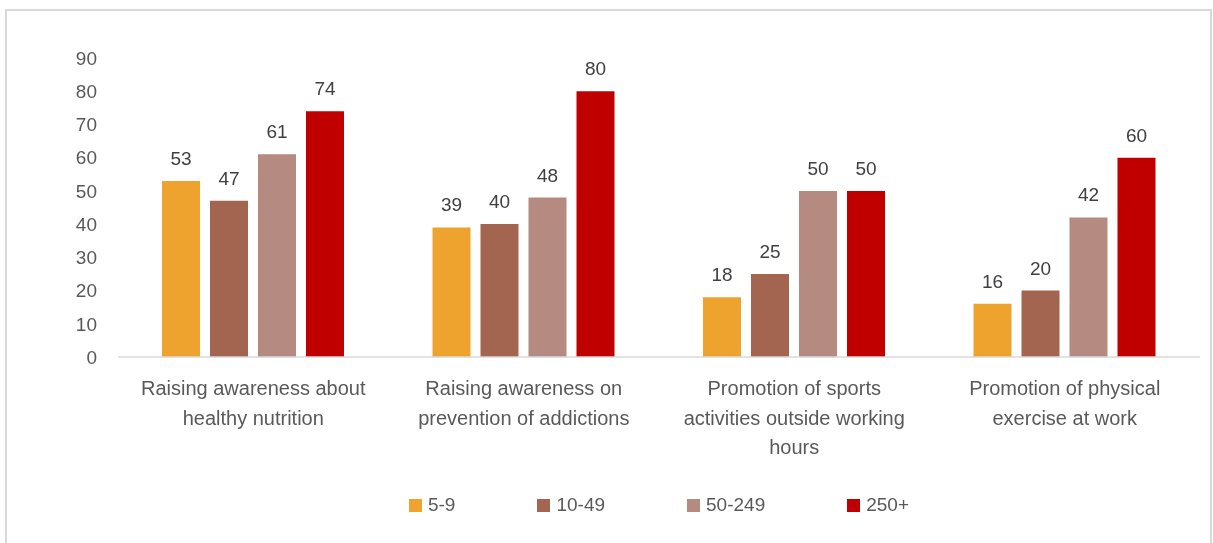 This screenshot has width=1213, height=543. What do you see at coordinates (1136, 135) in the screenshot?
I see `data-label: 60` at bounding box center [1136, 135].